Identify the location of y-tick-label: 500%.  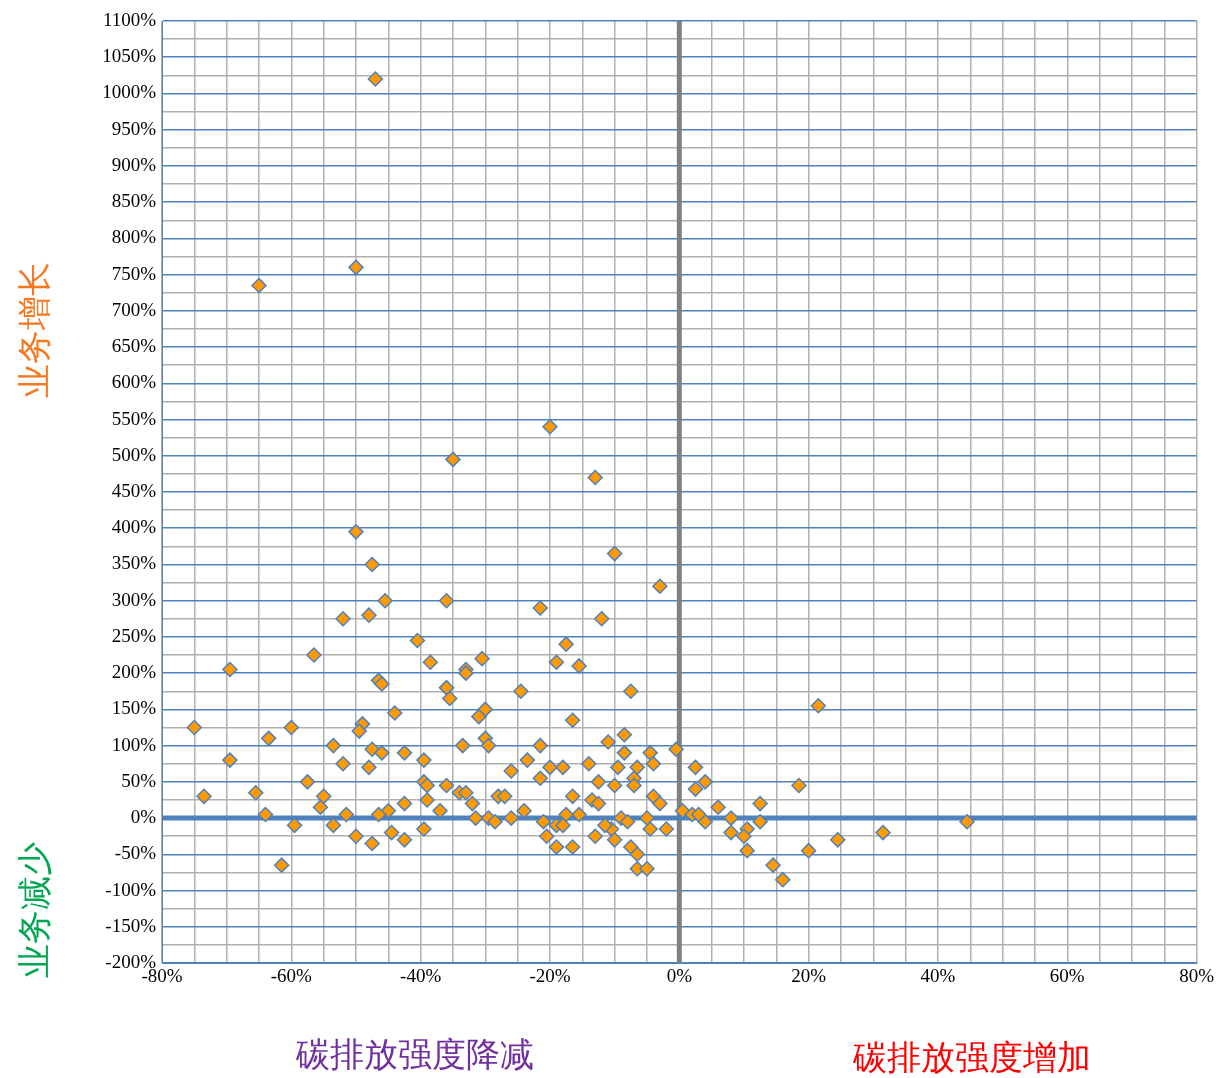
(134, 454).